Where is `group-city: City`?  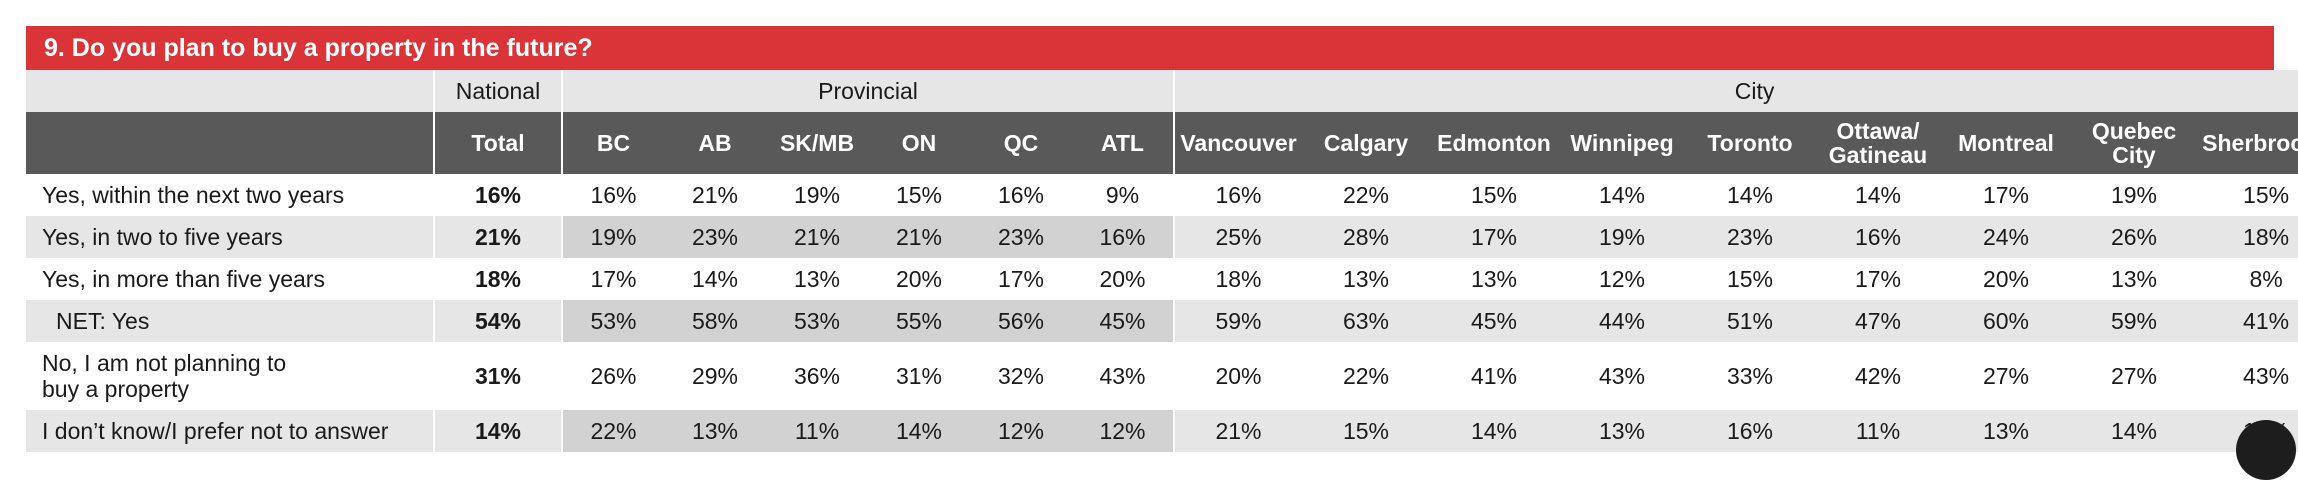
group-city: City is located at coordinates (1735, 91).